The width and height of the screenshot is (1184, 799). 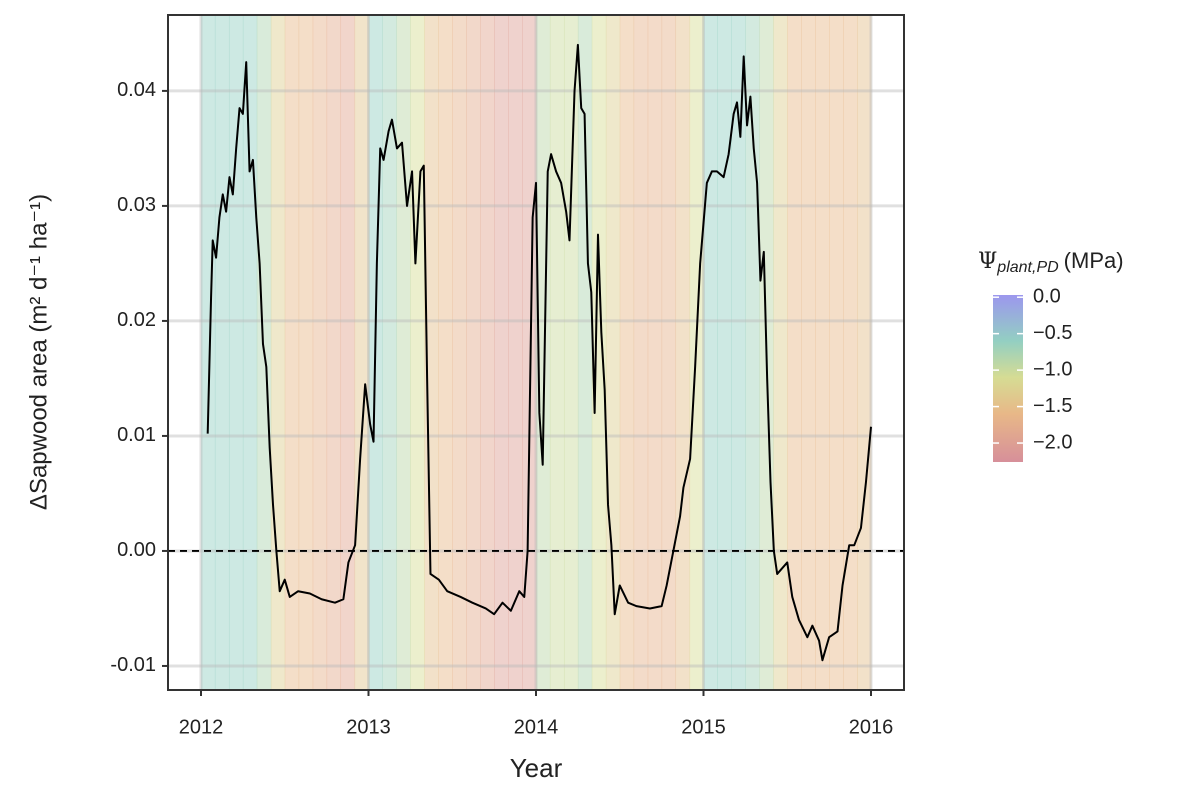 I want to click on y-tick-label: 0.02, so click(x=136, y=320).